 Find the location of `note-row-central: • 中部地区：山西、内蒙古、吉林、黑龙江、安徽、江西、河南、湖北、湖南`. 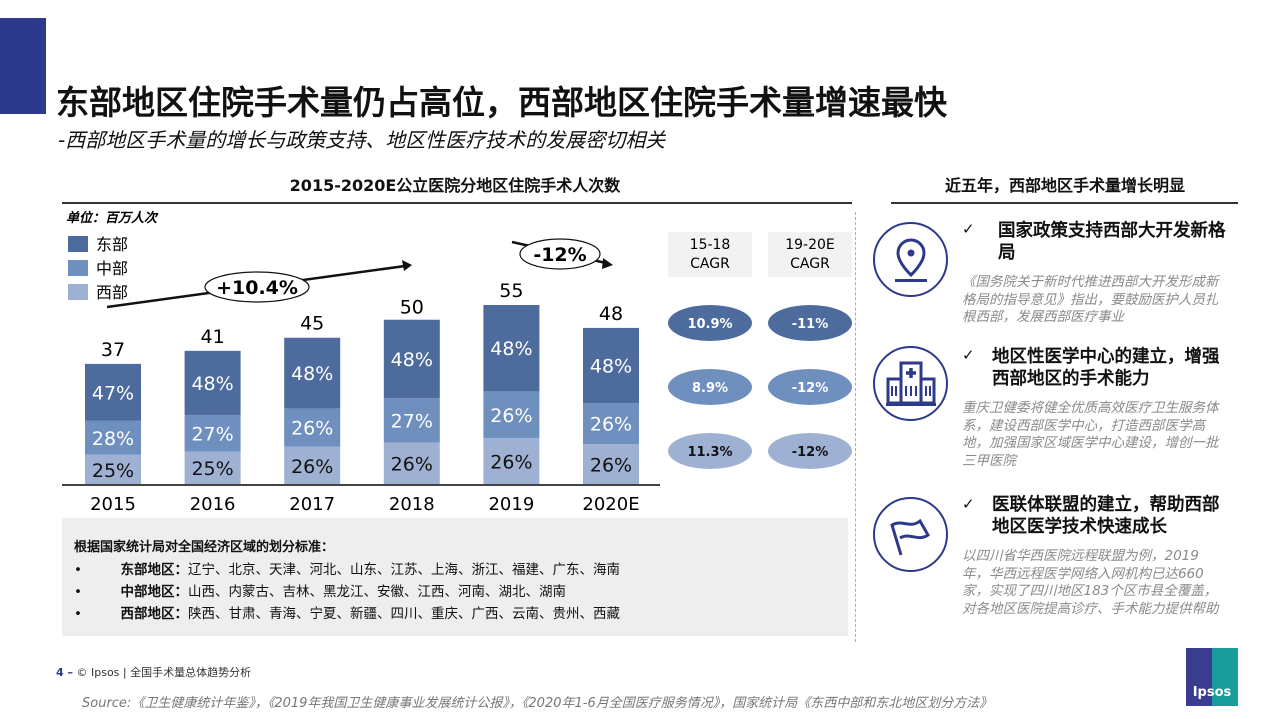

note-row-central: • 中部地区：山西、内蒙古、吉林、黑龙江、安徽、江西、河南、湖北、湖南 is located at coordinates (320, 592).